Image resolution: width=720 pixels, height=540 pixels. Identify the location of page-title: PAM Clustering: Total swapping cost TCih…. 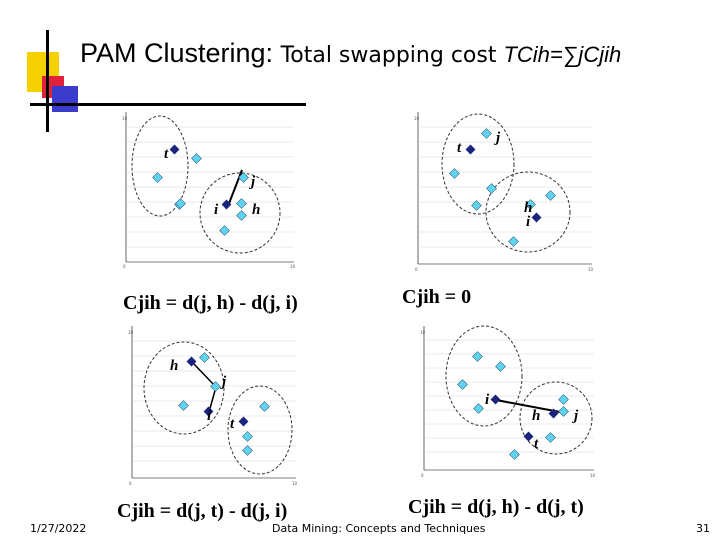
(350, 53).